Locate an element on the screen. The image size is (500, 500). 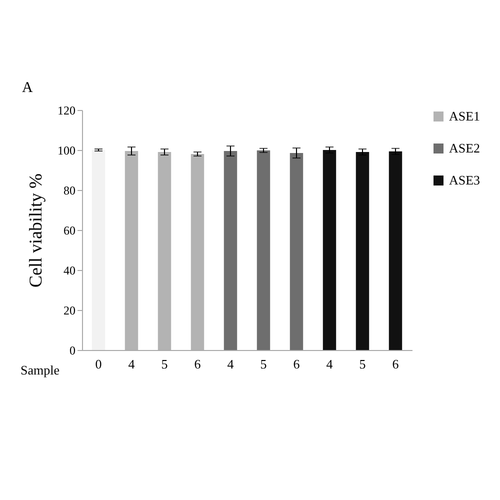
x-tick-label: 0 is located at coordinates (98, 364).